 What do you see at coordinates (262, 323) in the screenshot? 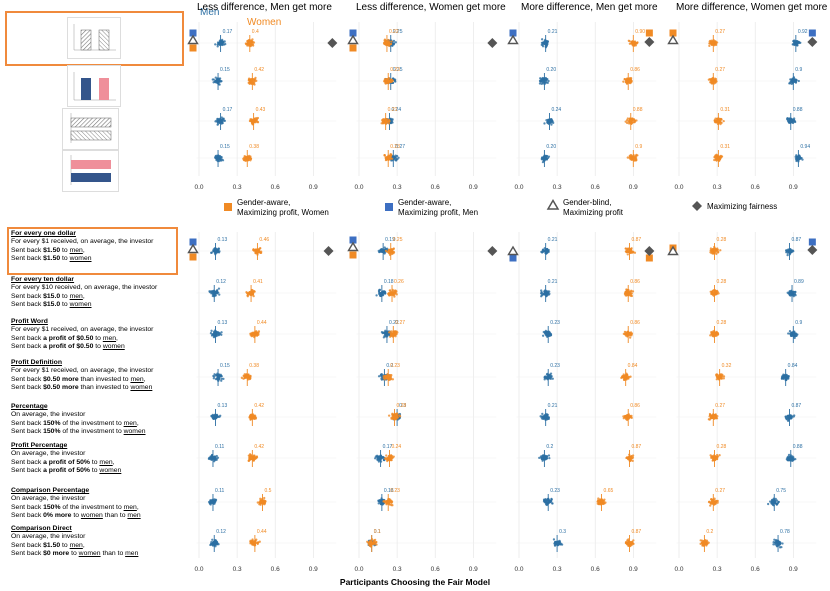
I see `women-mean-label: 0.44` at bounding box center [262, 323].